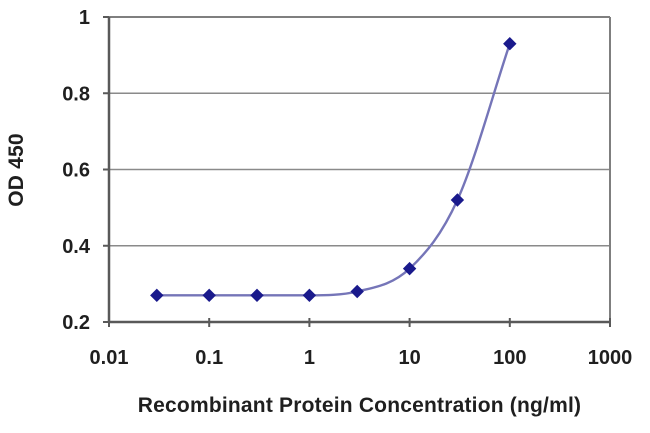 This screenshot has width=650, height=433. What do you see at coordinates (16, 170) in the screenshot?
I see `y-axis-title: OD 450` at bounding box center [16, 170].